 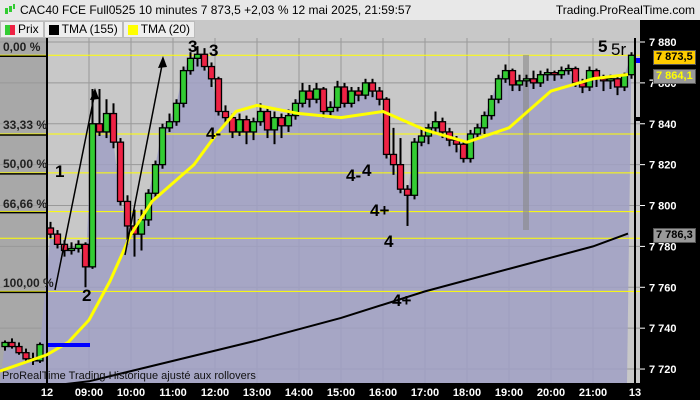 What do you see at coordinates (25, 125) in the screenshot?
I see `fib-label: 33,33 %` at bounding box center [25, 125].